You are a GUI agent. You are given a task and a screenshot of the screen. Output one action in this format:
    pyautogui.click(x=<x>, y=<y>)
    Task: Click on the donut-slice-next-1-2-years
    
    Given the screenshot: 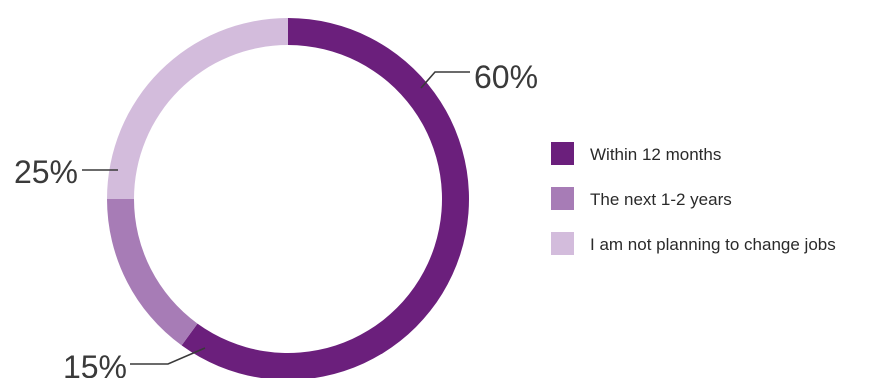 What is the action you would take?
    pyautogui.click(x=152, y=272)
    